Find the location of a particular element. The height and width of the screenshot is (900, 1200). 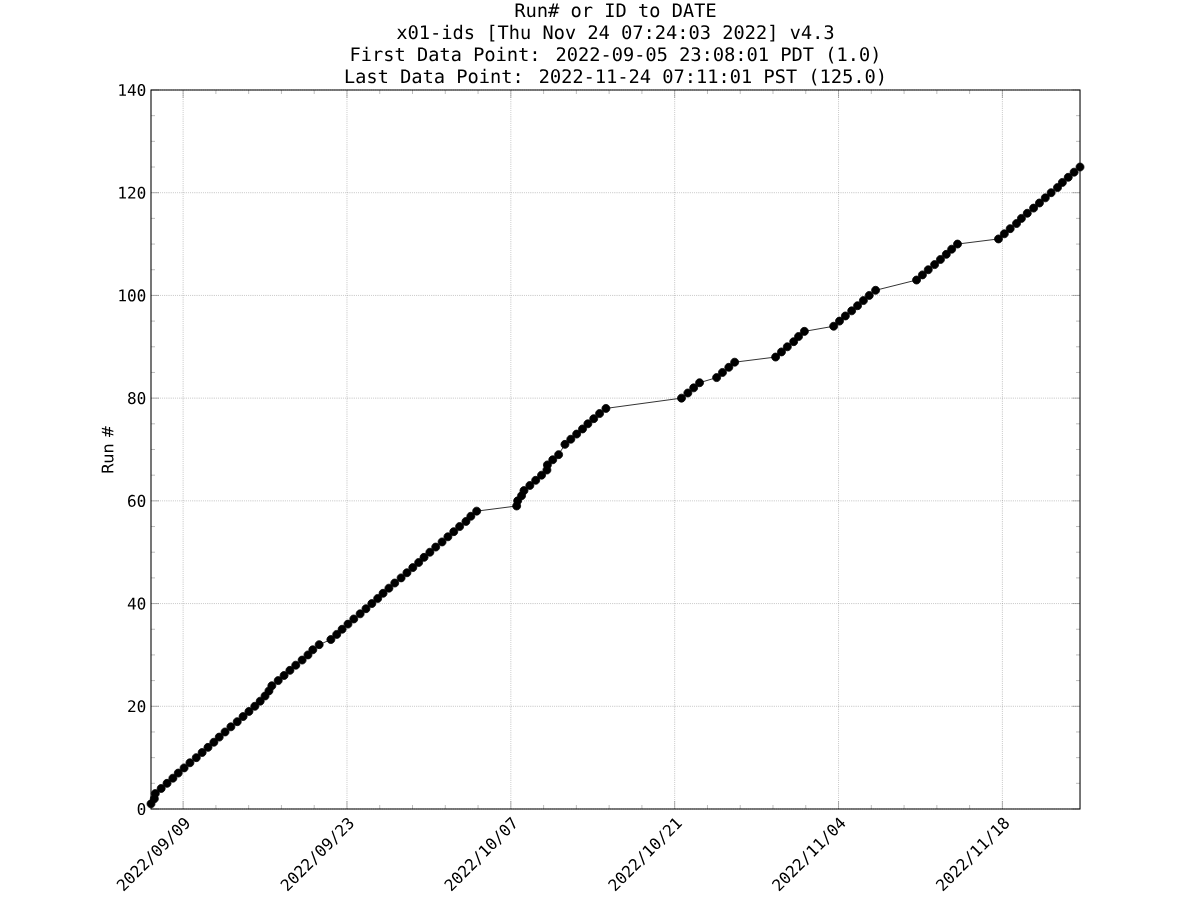

y-tick-label: 40 is located at coordinates (136, 603).